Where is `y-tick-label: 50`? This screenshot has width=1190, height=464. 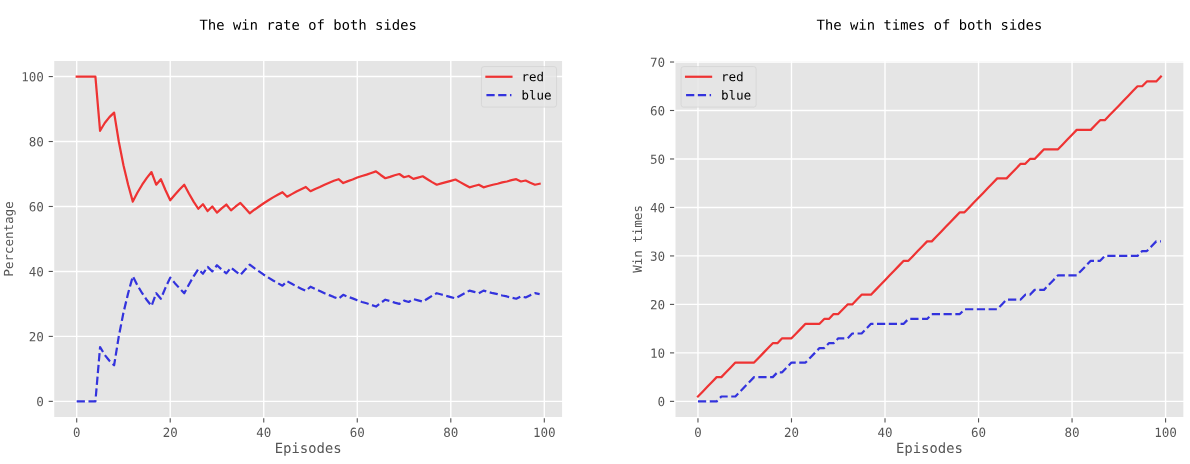 y-tick-label: 50 is located at coordinates (657, 159).